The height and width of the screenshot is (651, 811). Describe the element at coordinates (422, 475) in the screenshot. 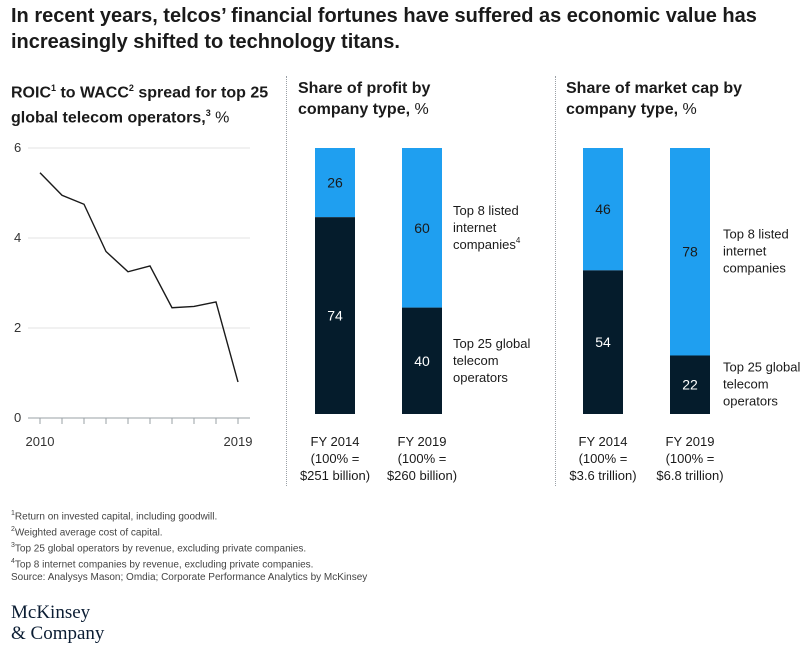

I see `profit-fy-2019-total-note-2: $260 billion)` at that location.